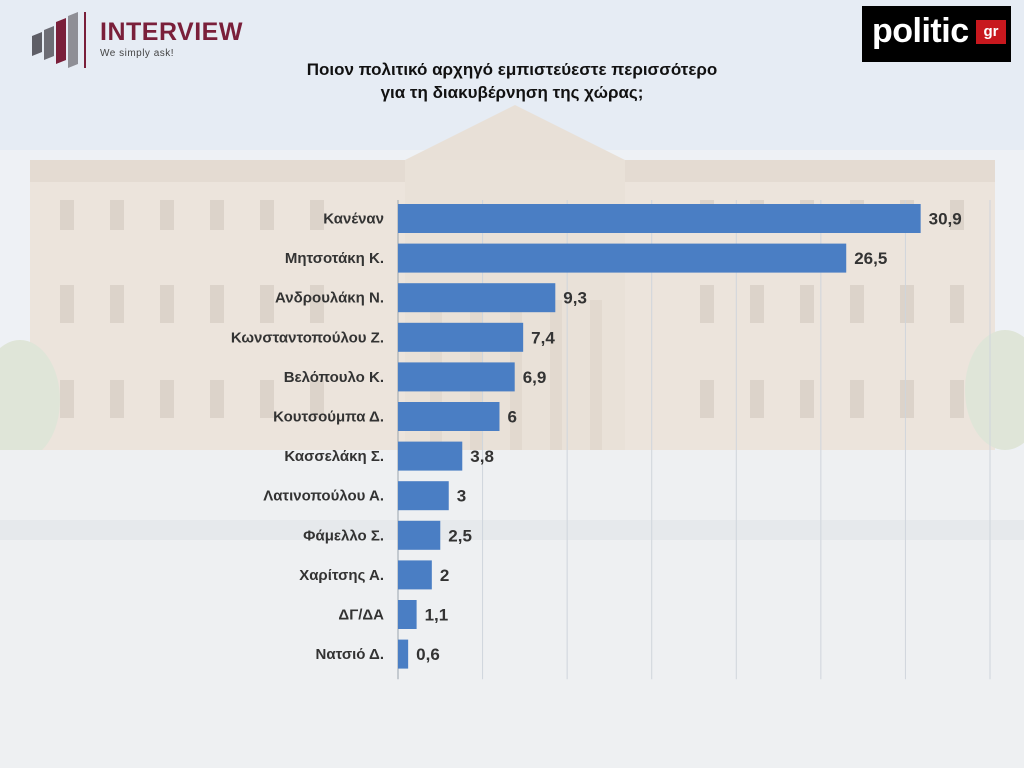 This screenshot has width=1024, height=768. Describe the element at coordinates (991, 32) in the screenshot. I see `politic-gr-badge: gr` at that location.